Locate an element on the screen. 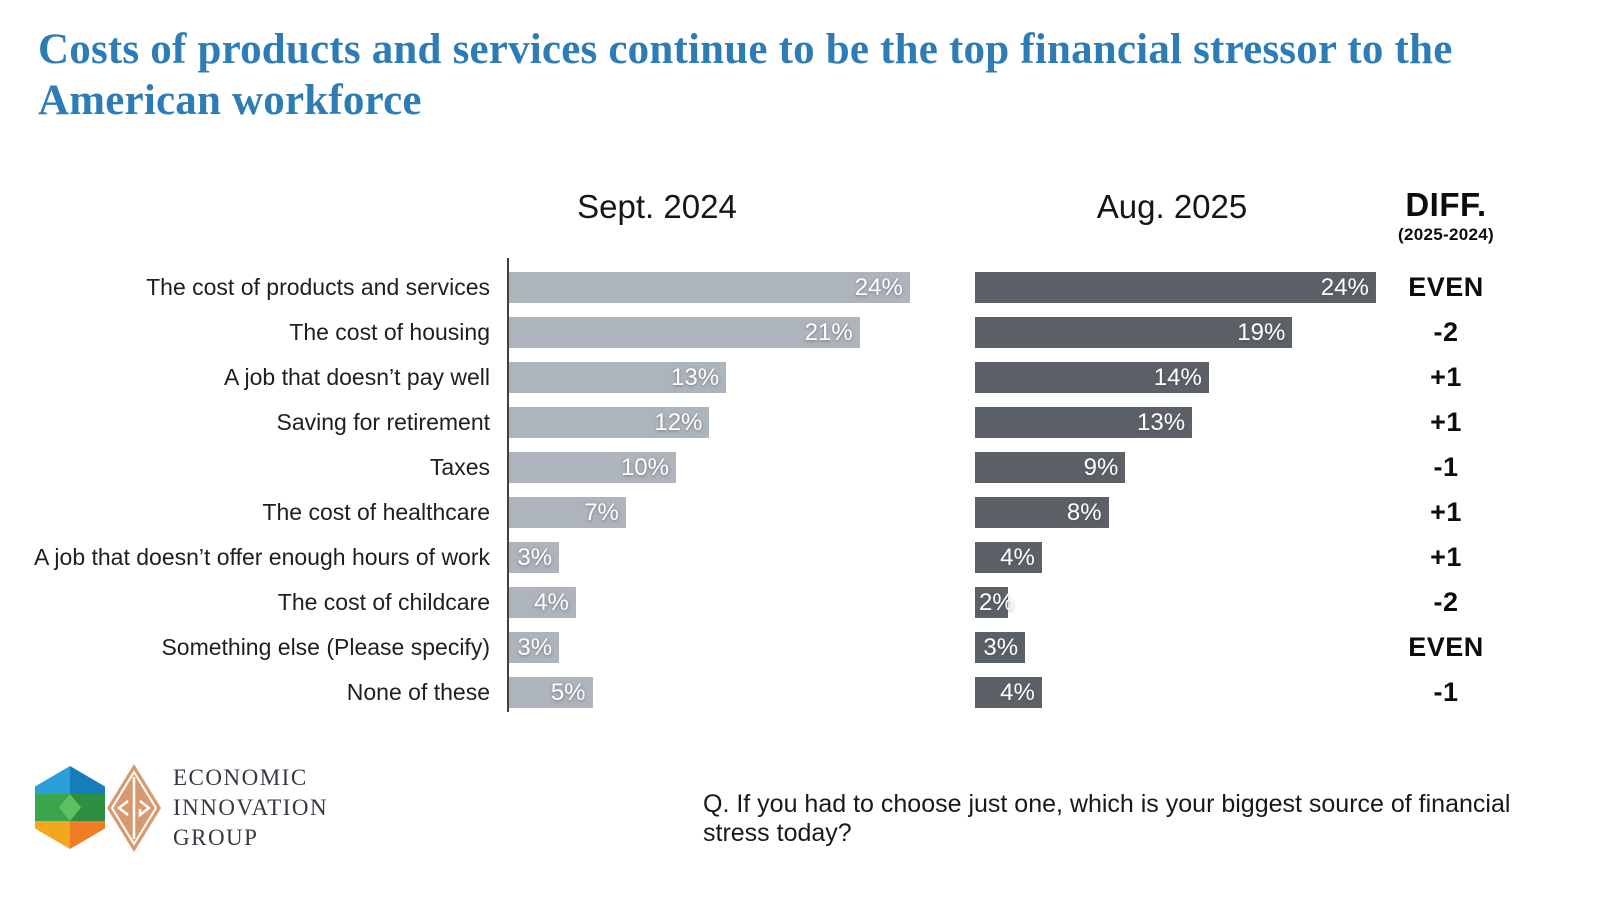 The width and height of the screenshot is (1600, 902). bar-value-label: 12% is located at coordinates (678, 422).